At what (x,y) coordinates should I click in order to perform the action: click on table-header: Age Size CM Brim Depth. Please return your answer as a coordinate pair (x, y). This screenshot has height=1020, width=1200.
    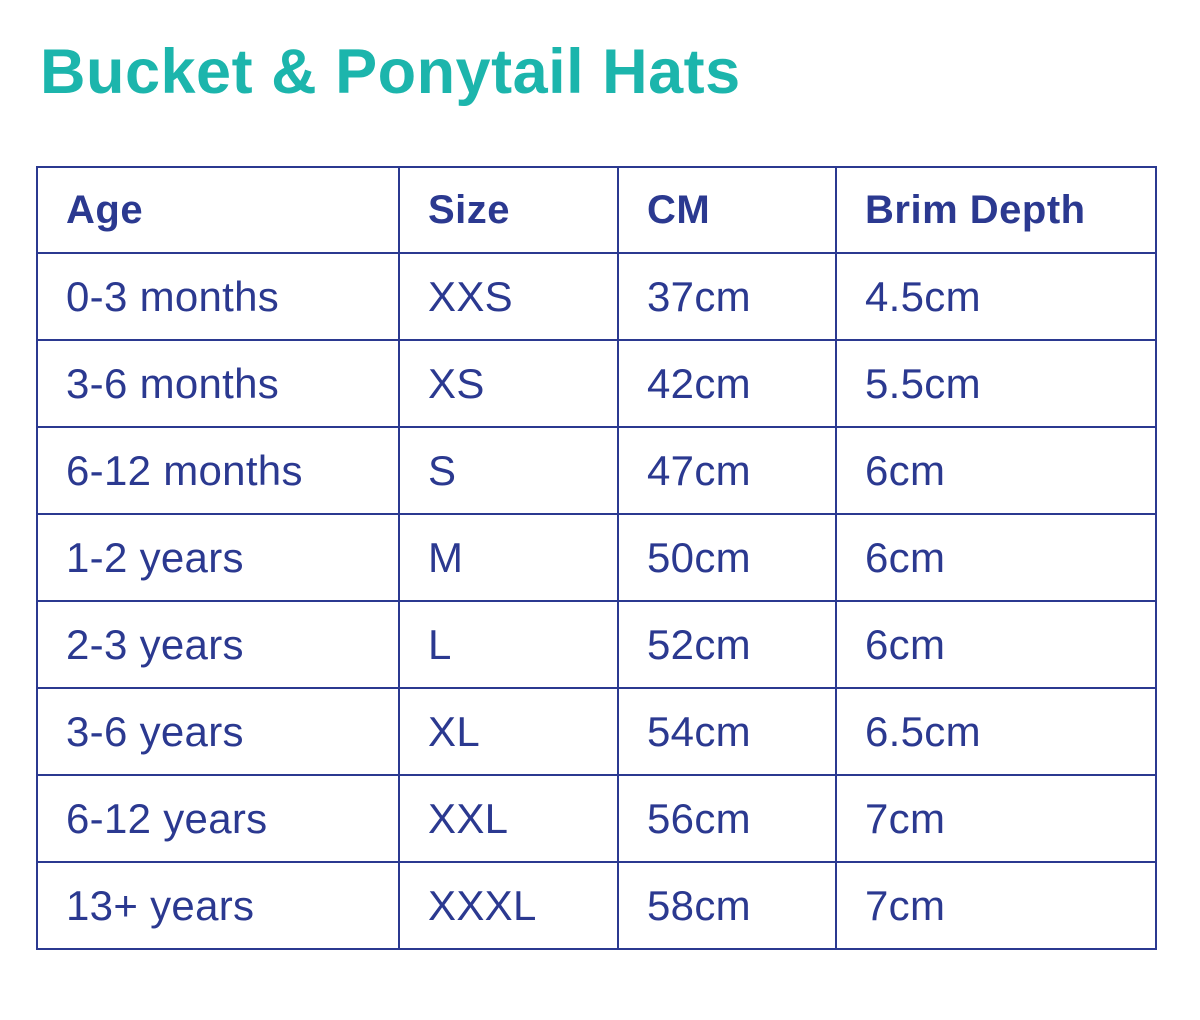
    Looking at the image, I should click on (596, 210).